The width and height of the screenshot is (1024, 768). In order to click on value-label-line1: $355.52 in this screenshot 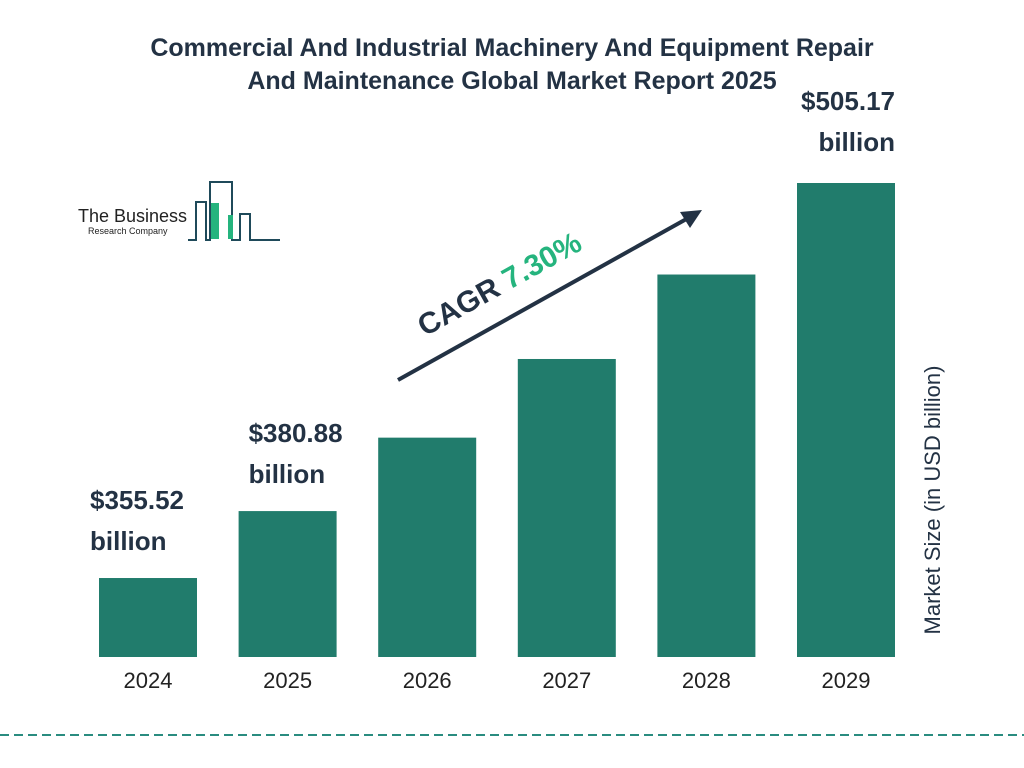, I will do `click(137, 500)`.